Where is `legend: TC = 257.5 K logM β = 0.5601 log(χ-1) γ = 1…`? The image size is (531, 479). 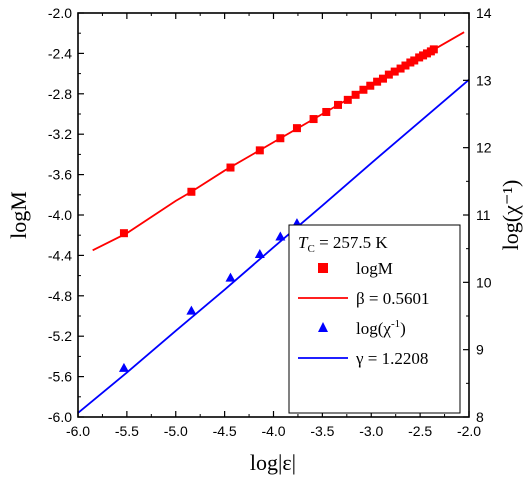
legend: TC = 257.5 K logM β = 0.5601 log(χ-1) γ = 1… is located at coordinates (374, 319).